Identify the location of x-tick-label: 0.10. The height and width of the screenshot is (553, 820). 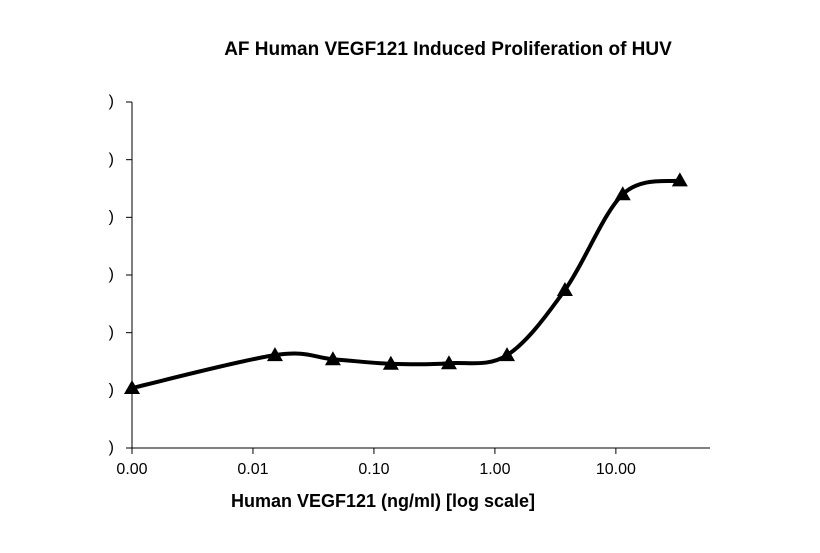
(373, 469).